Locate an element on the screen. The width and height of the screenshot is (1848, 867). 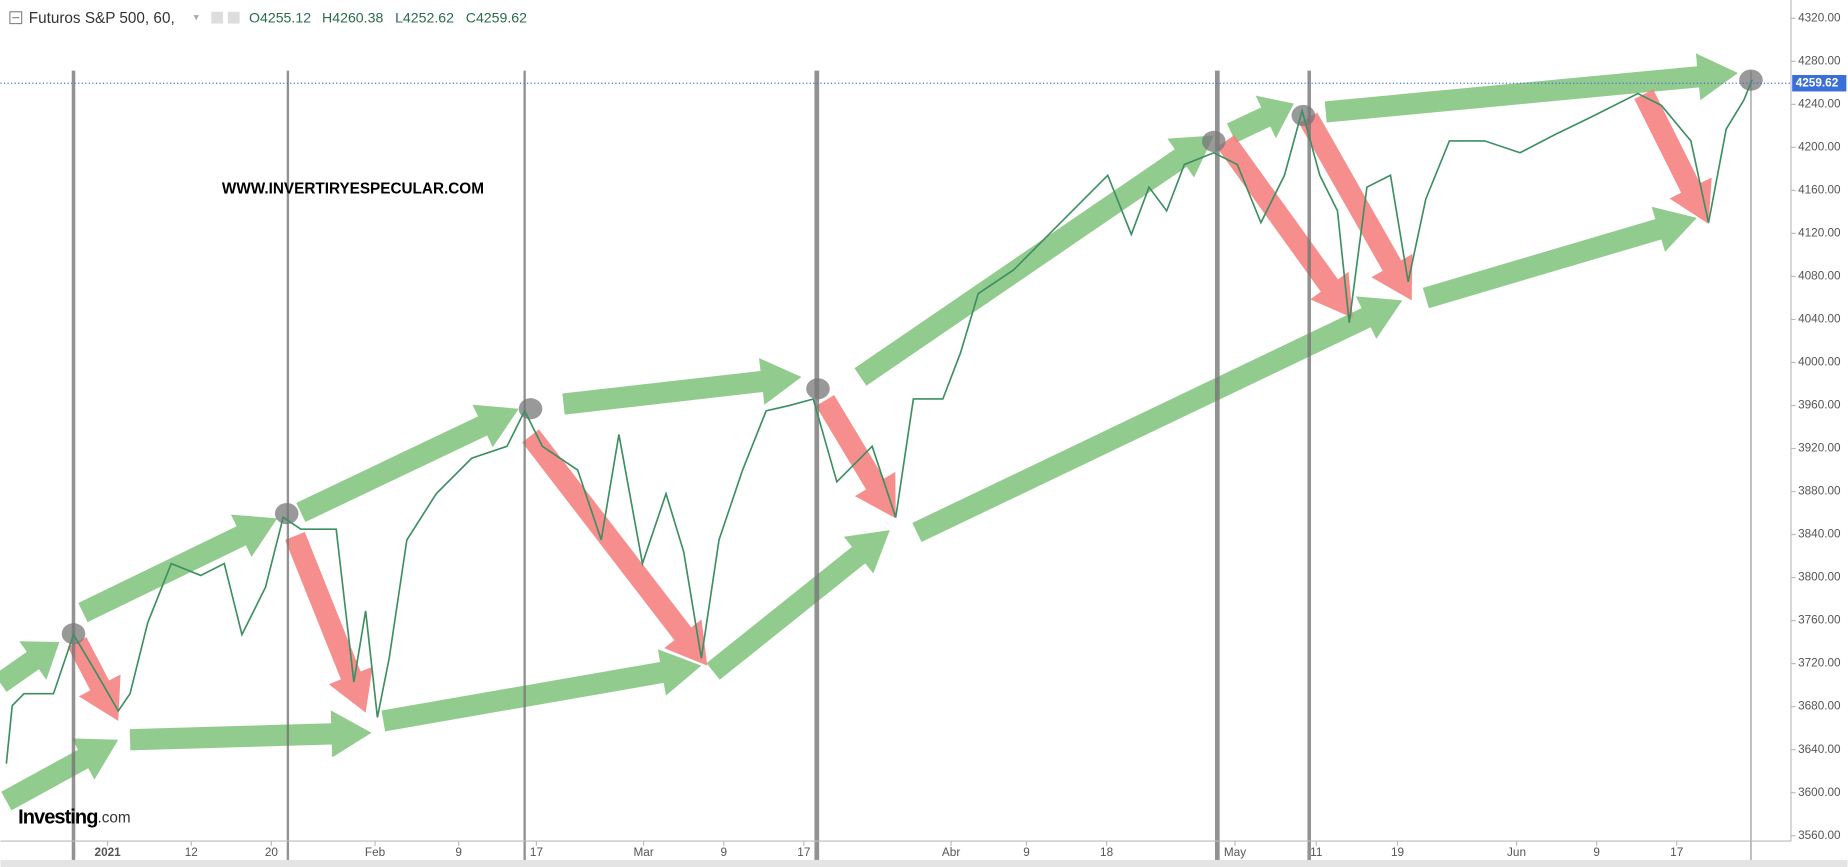
y-tick-label: 4200.00 is located at coordinates (1819, 146).